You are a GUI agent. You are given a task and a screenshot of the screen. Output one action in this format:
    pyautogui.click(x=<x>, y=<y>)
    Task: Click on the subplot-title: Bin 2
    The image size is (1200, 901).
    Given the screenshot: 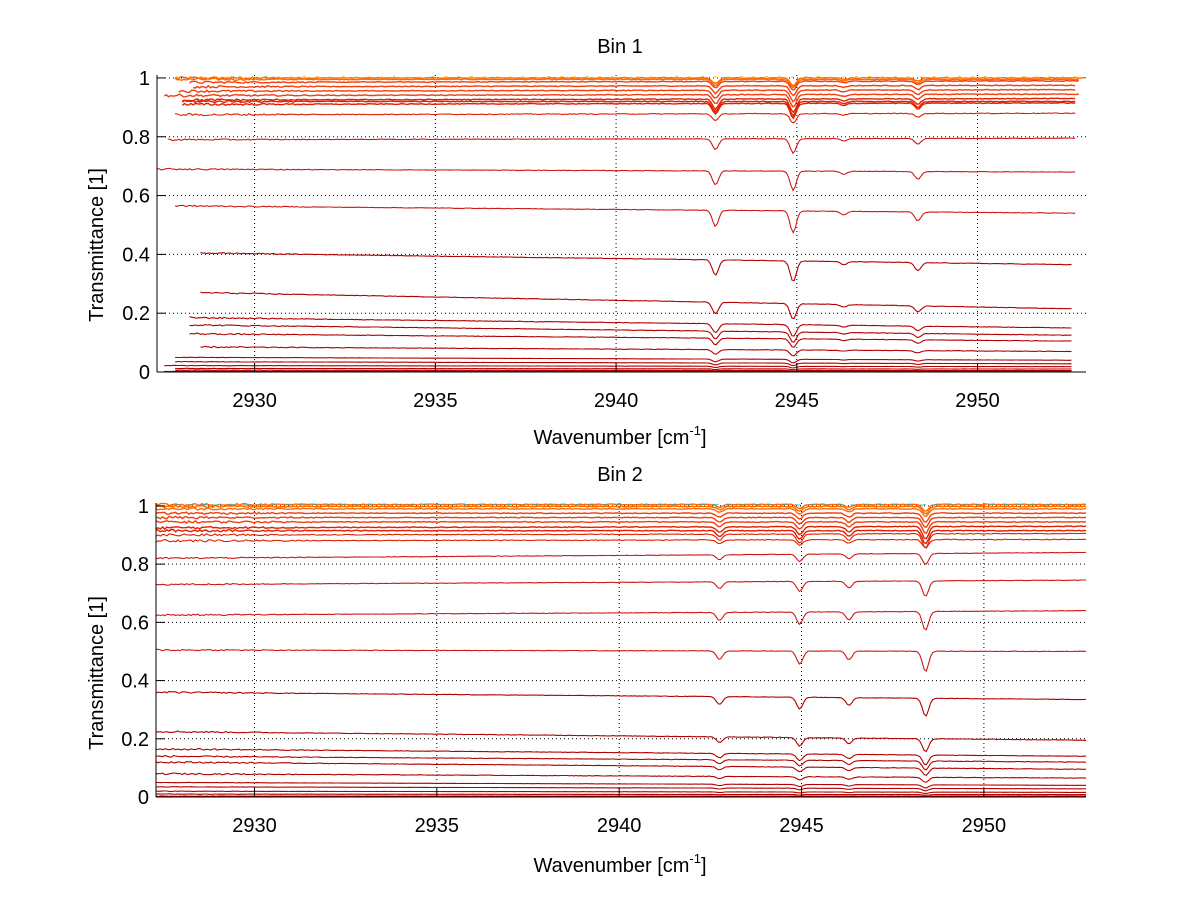 What is the action you would take?
    pyautogui.click(x=620, y=475)
    